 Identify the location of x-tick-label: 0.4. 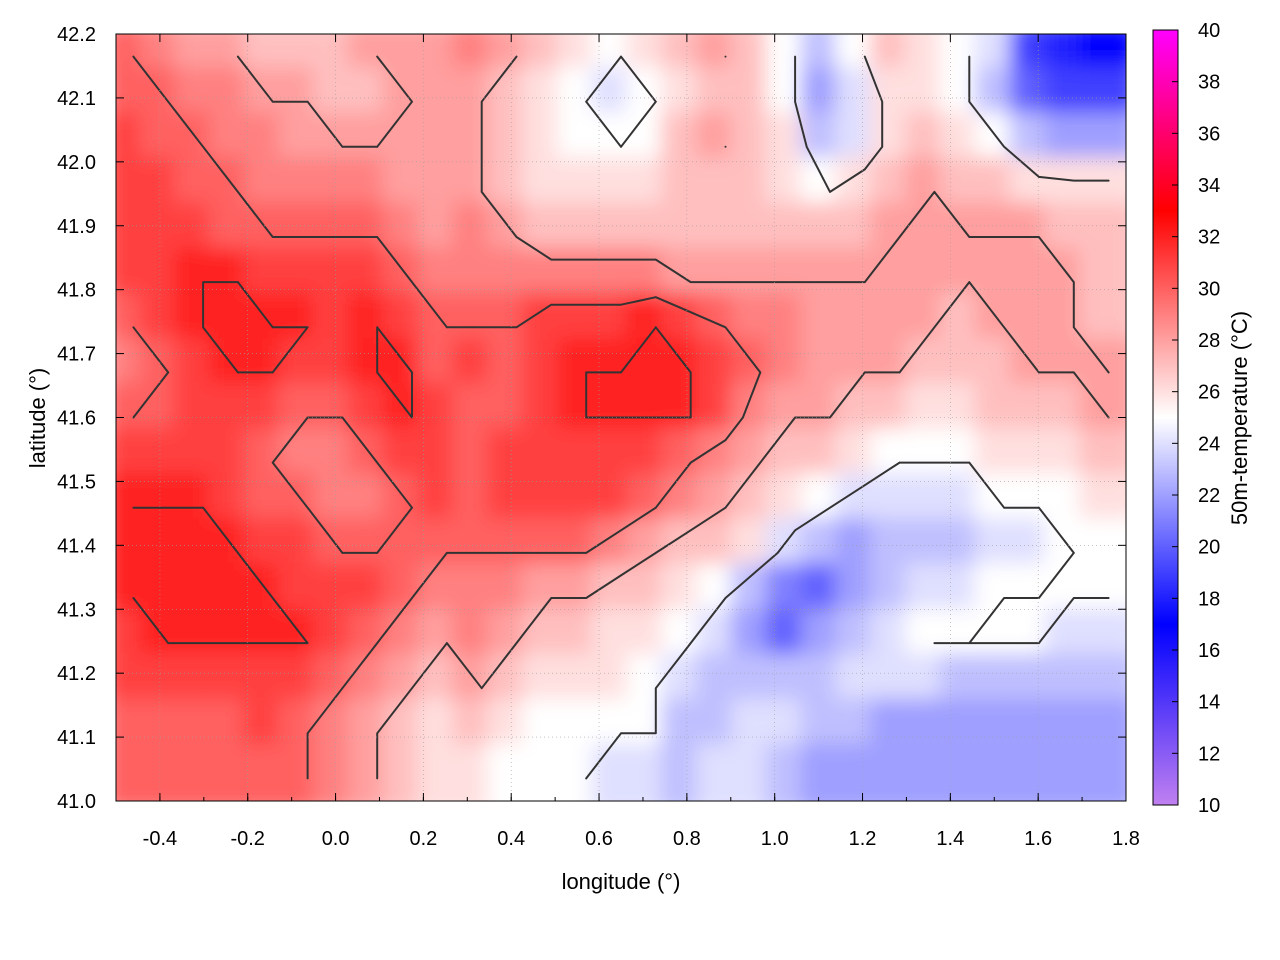
(511, 839).